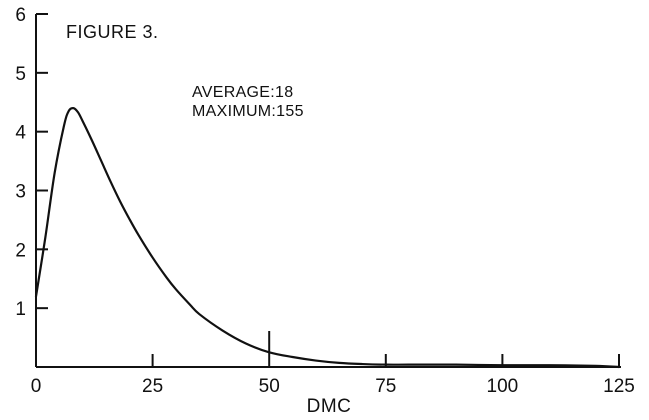  I want to click on y-tick-label-6: 6, so click(20, 15).